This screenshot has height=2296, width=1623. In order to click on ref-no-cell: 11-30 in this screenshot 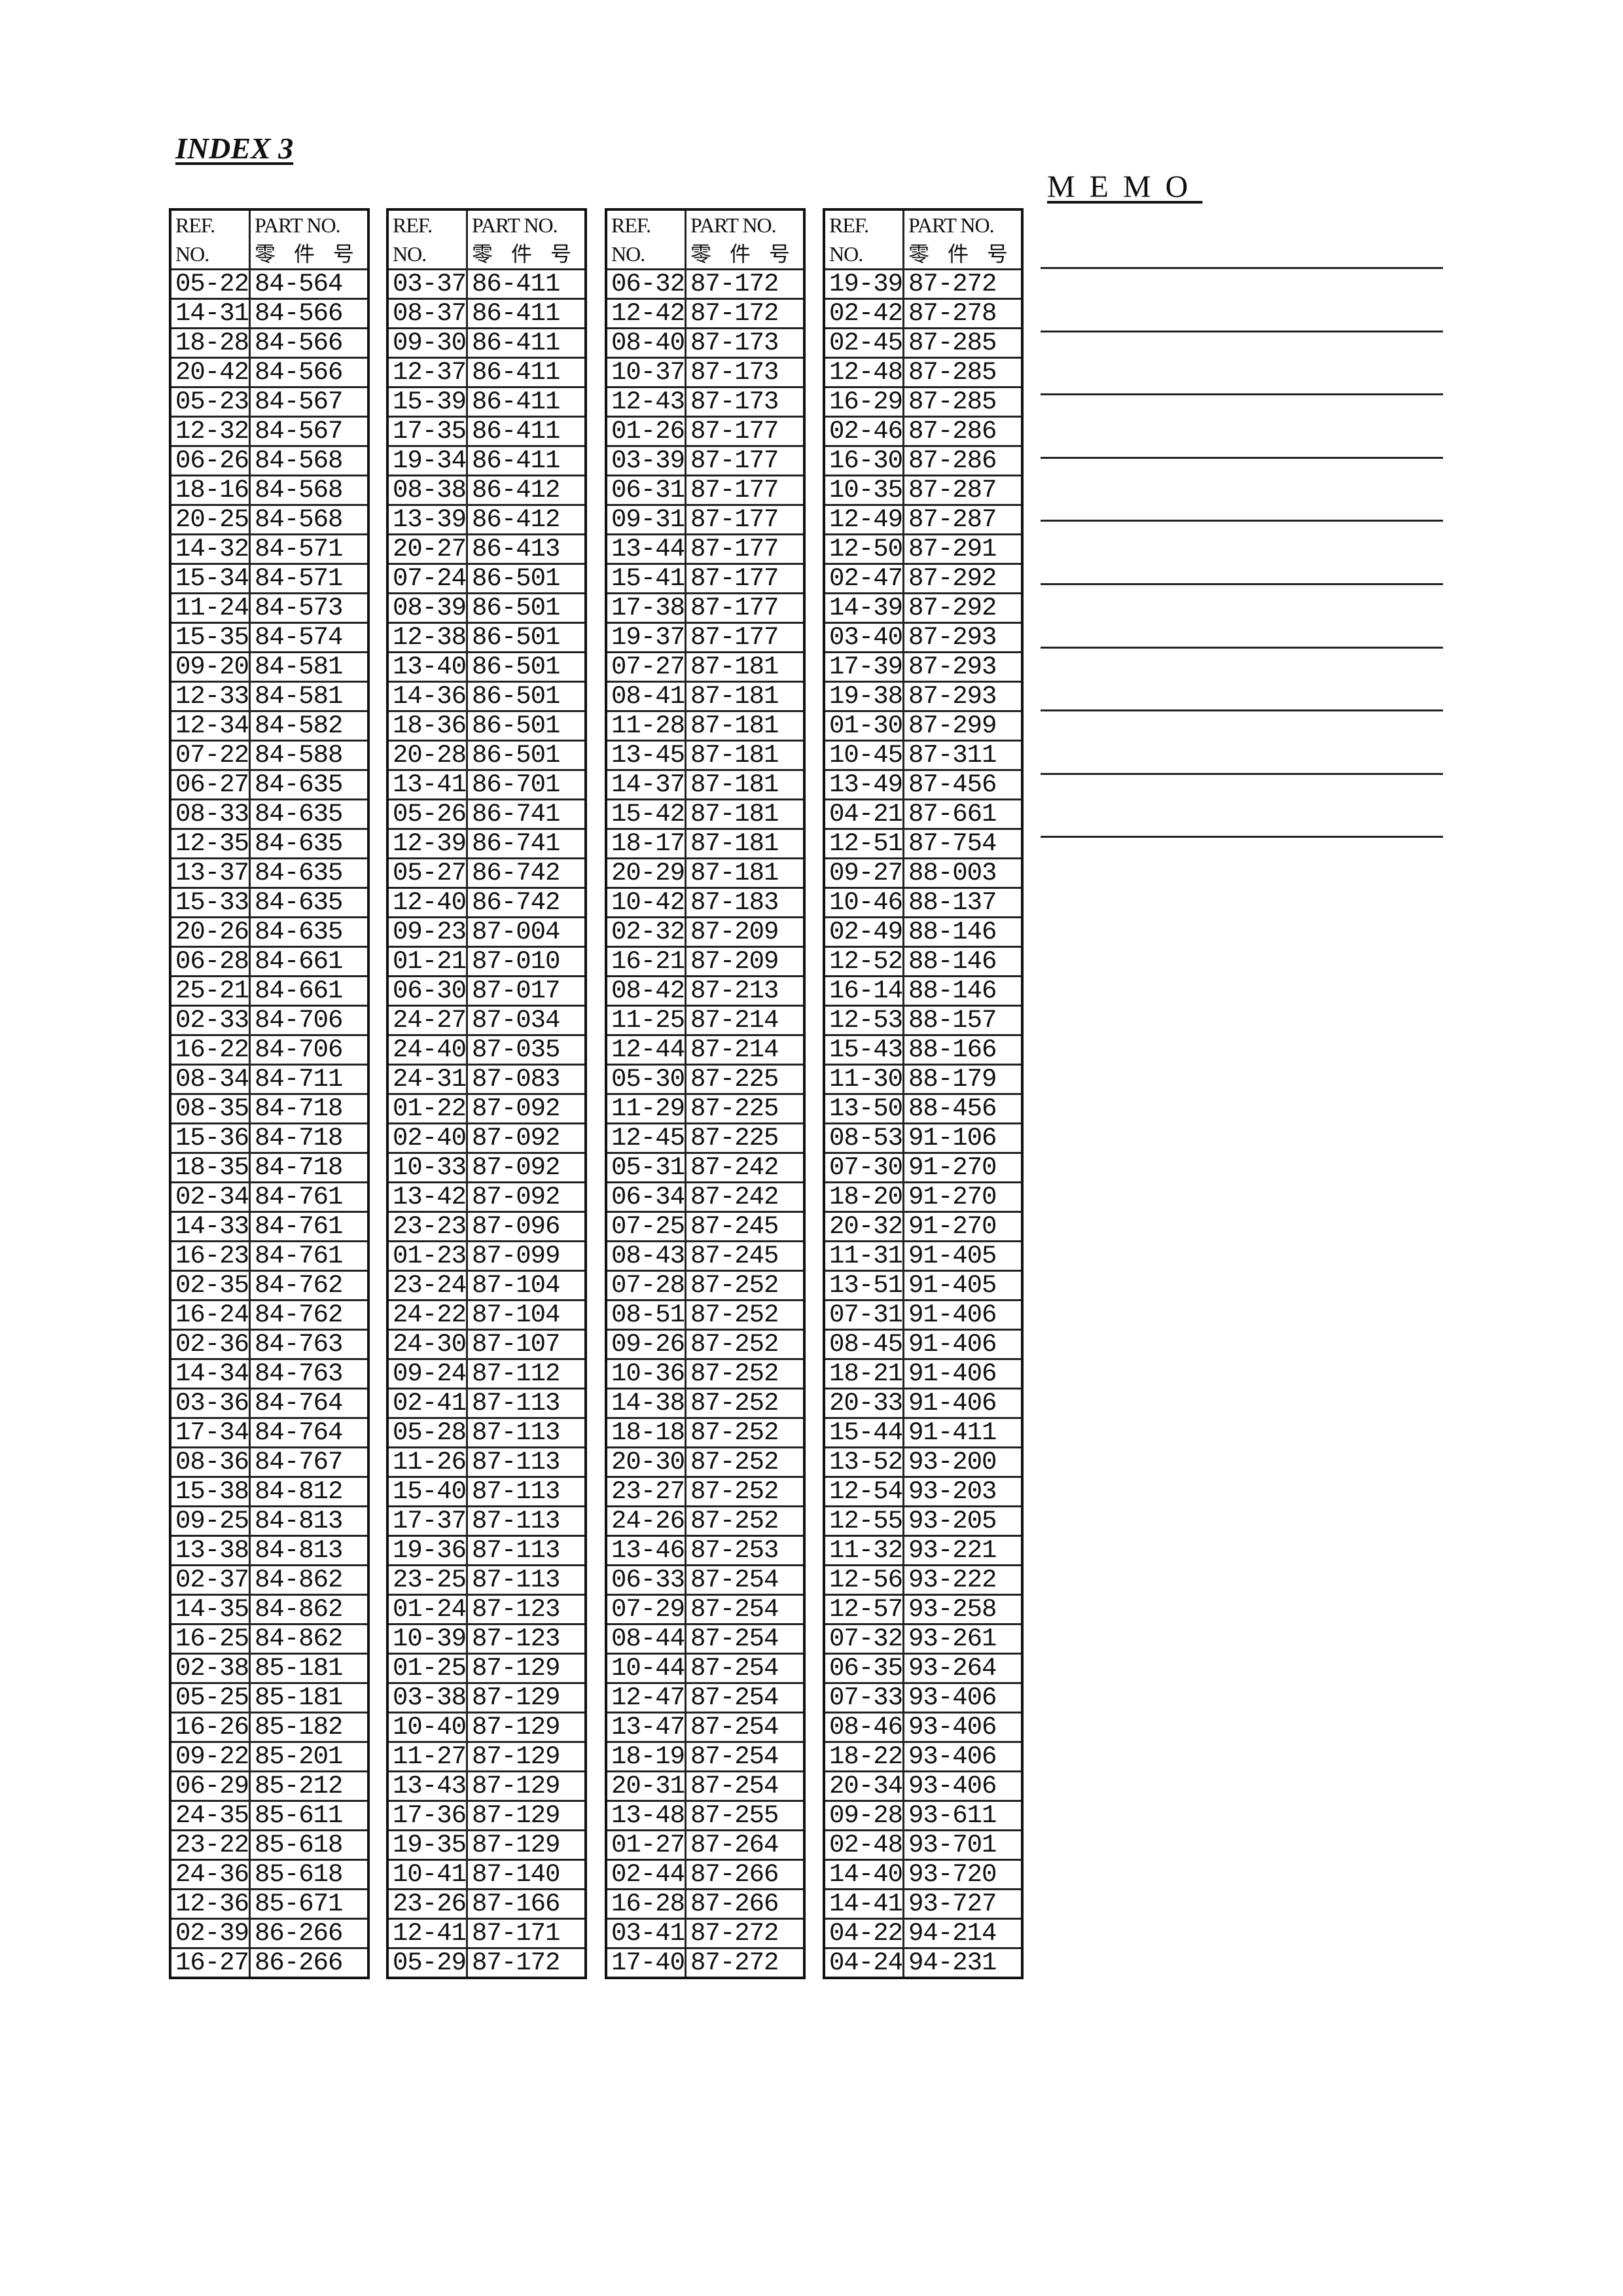, I will do `click(864, 1079)`.